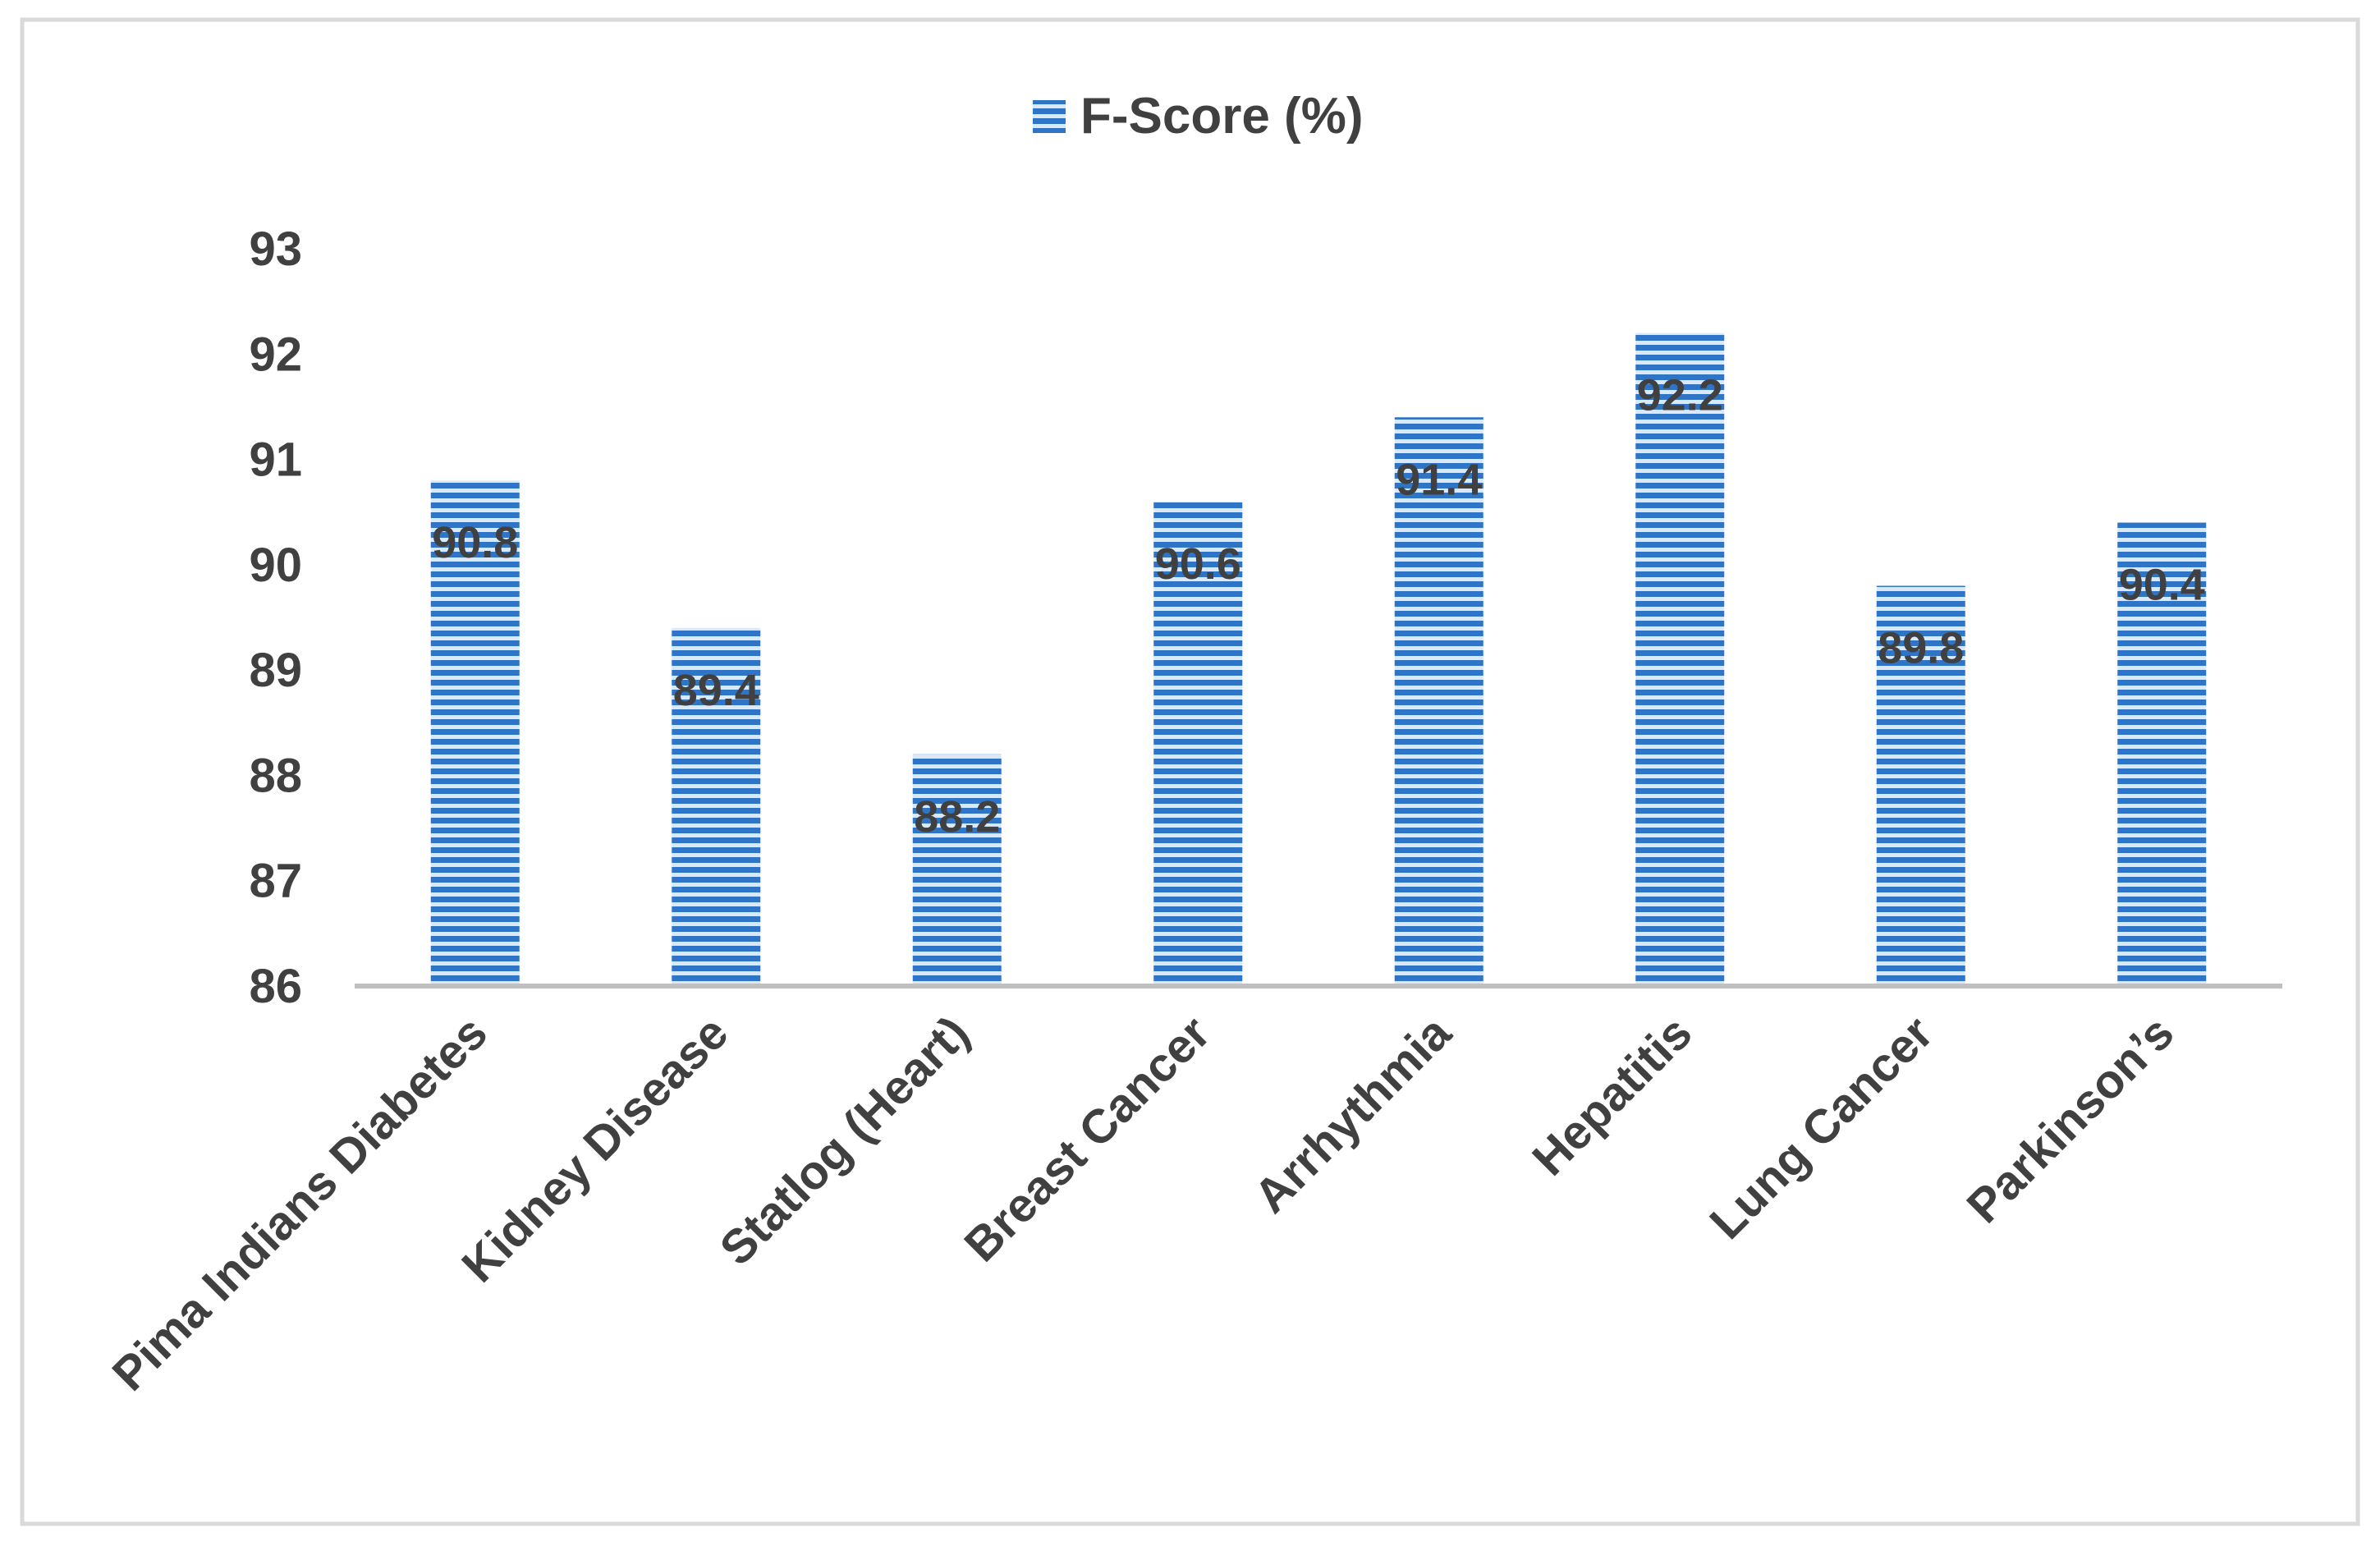 This screenshot has height=1555, width=2380. What do you see at coordinates (275, 566) in the screenshot?
I see `y-tick-label: 90` at bounding box center [275, 566].